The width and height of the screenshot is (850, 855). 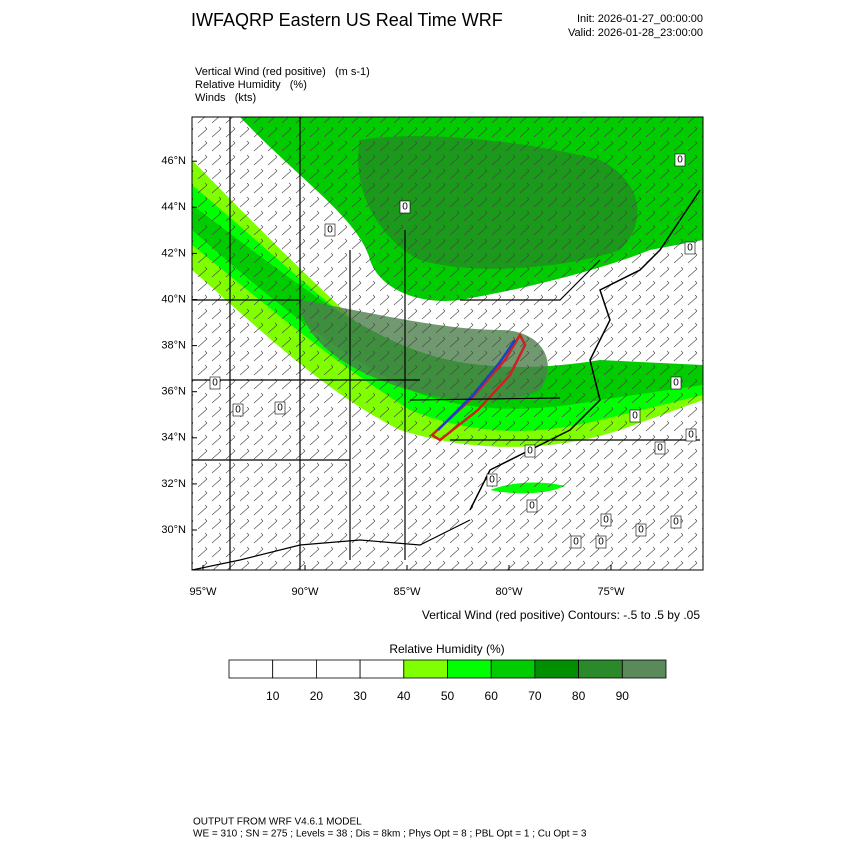 I want to click on colorbar-label: 10, so click(x=273, y=696).